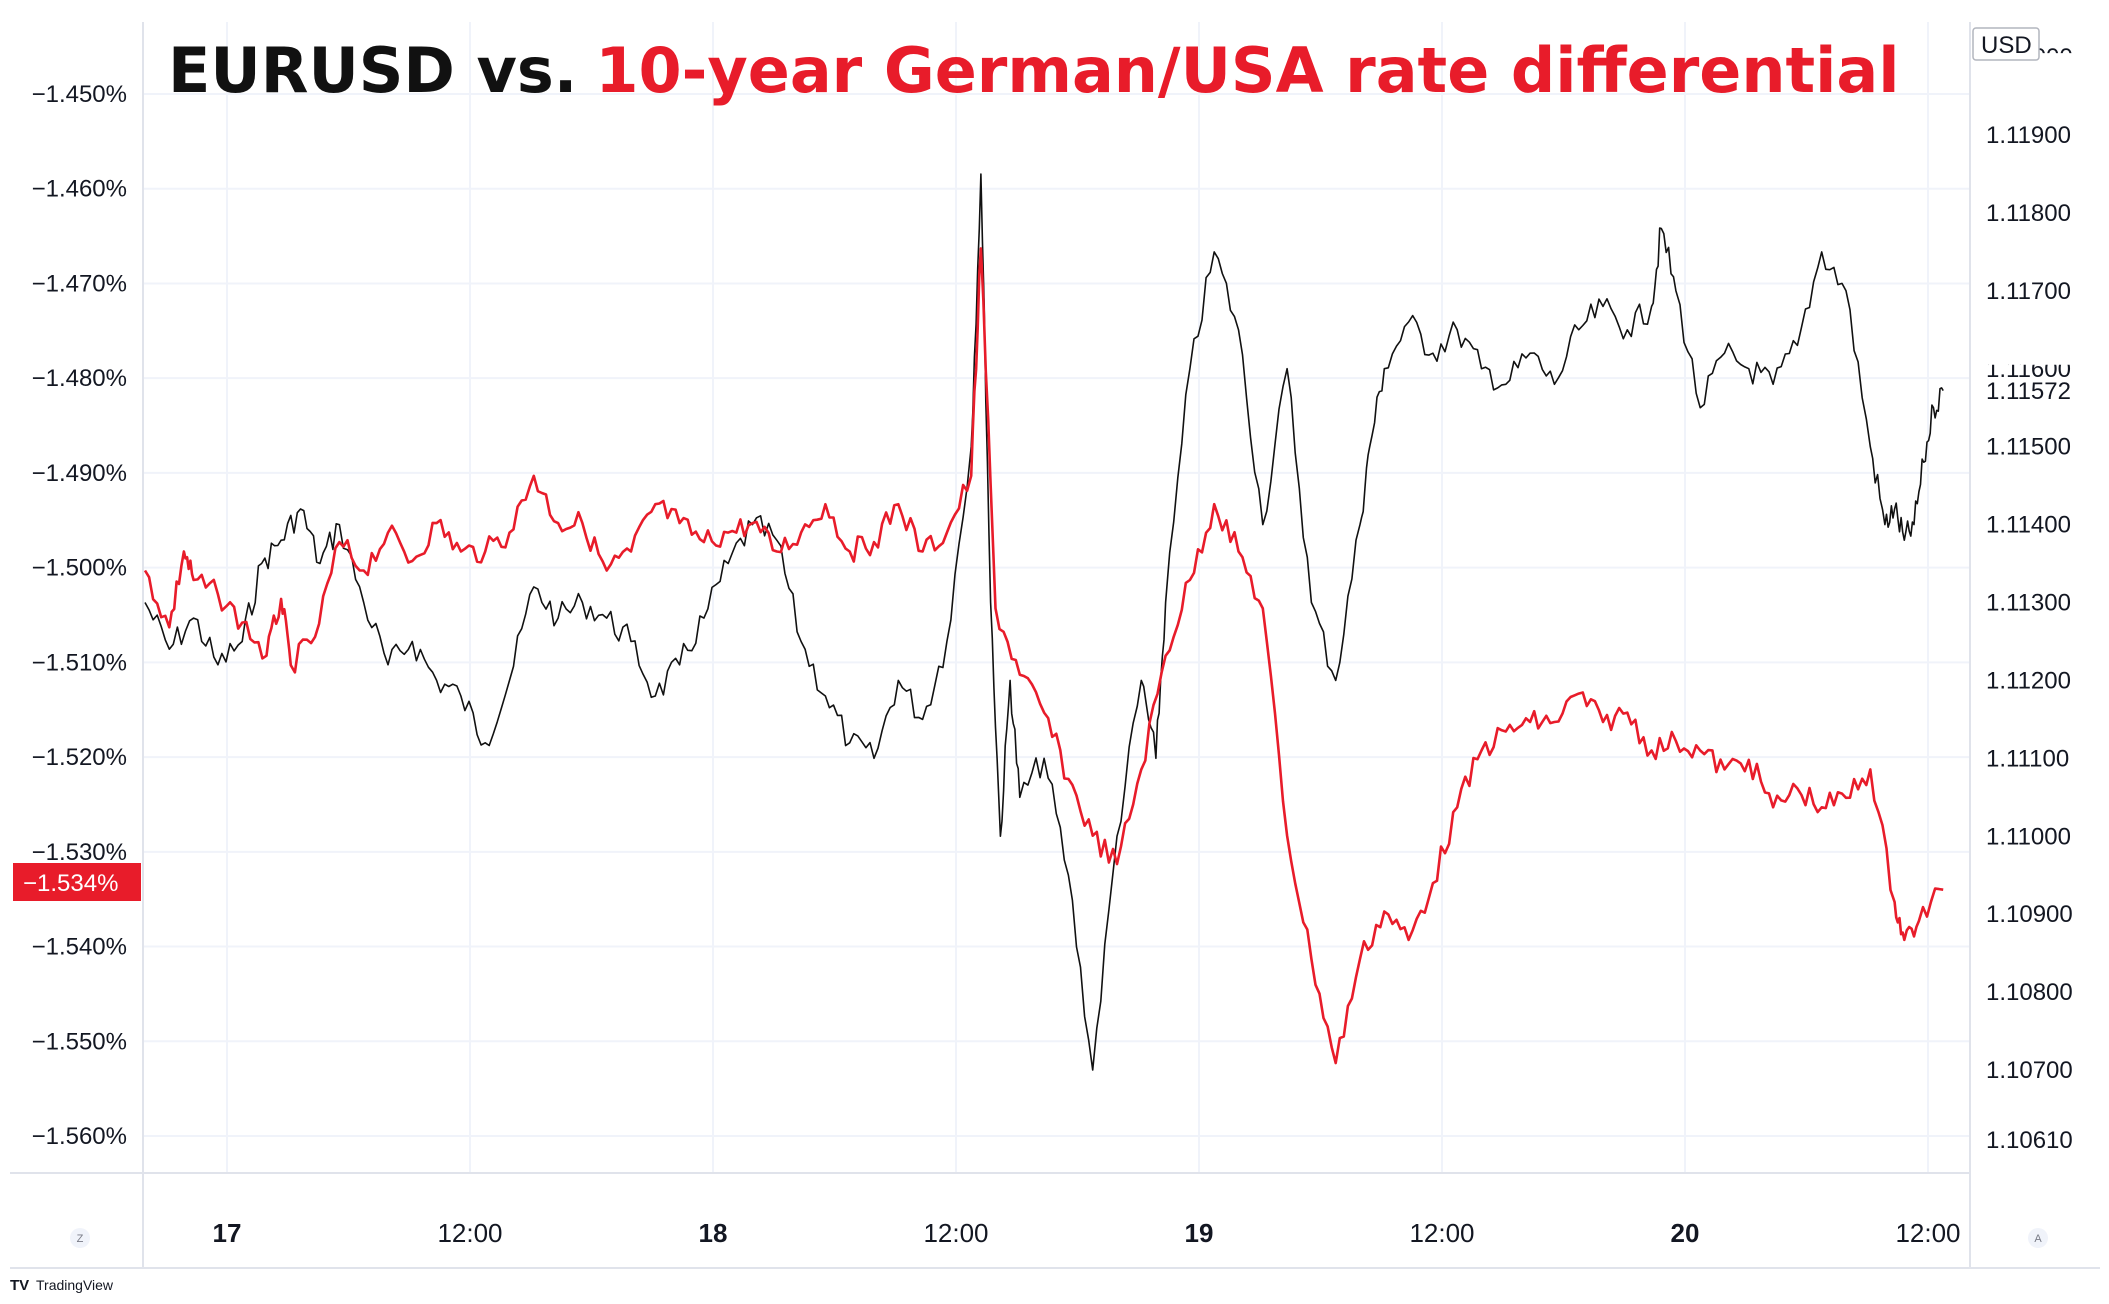  Describe the element at coordinates (2028, 213) in the screenshot. I see `right-tick-label: 1.11800` at that location.